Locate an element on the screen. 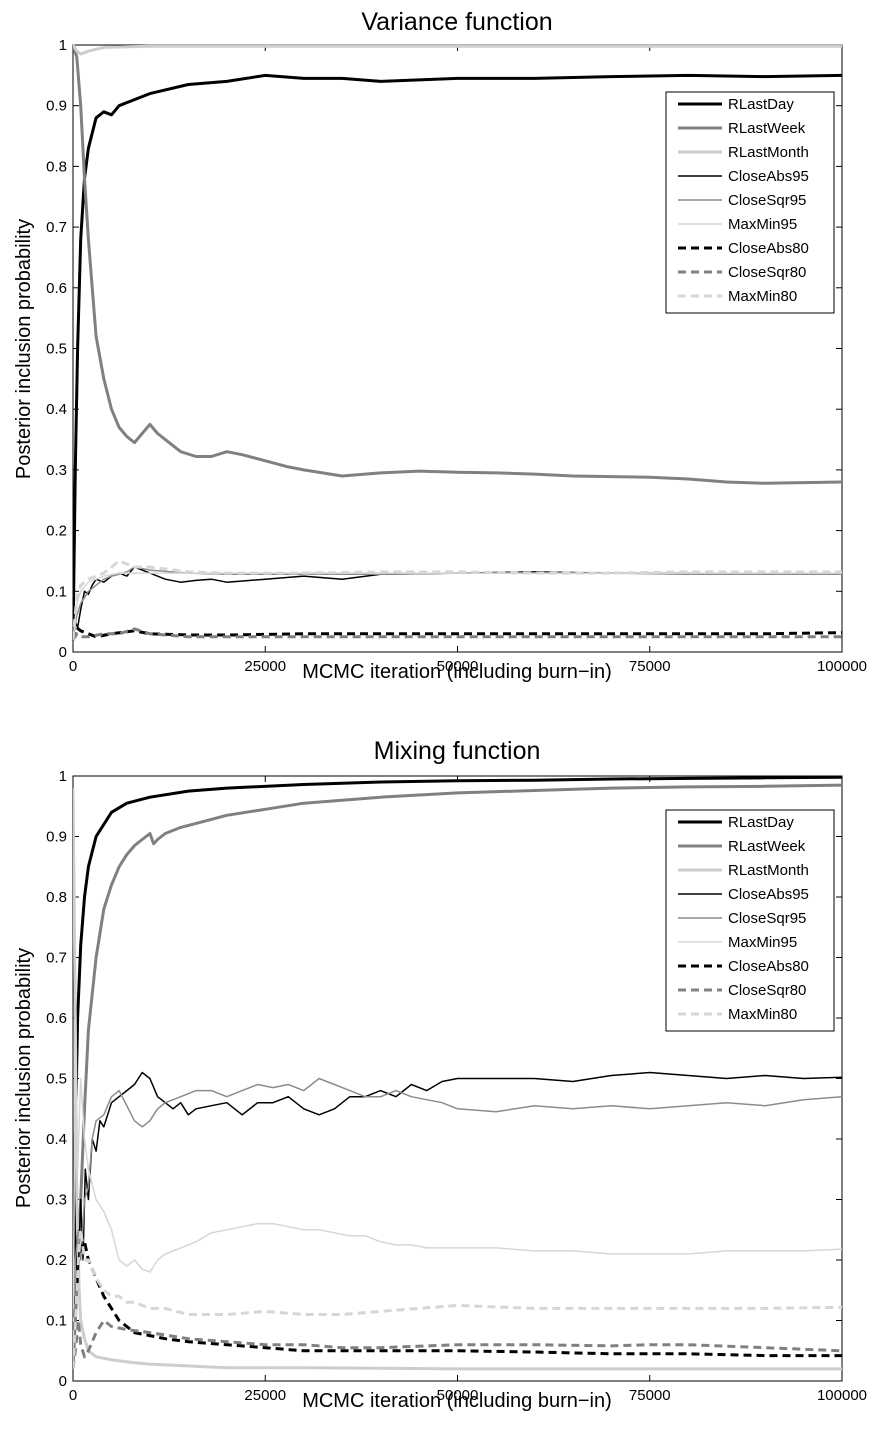 The height and width of the screenshot is (1436, 873). series-line-maxmin80 is located at coordinates (457, 1298).